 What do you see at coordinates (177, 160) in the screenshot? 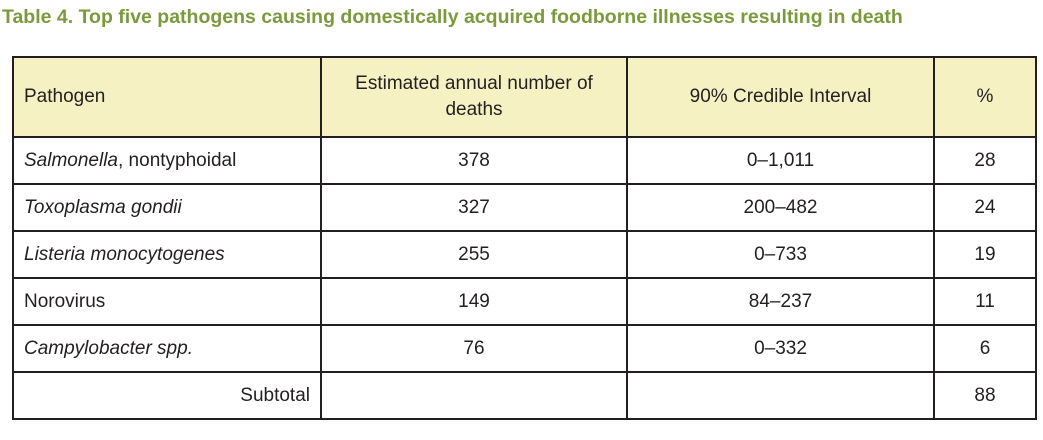
I see `pathogen-name-rest: , nontyphoidal` at bounding box center [177, 160].